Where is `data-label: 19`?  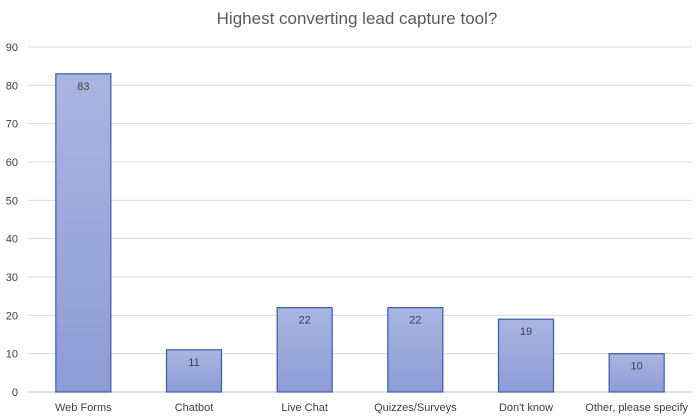
data-label: 19 is located at coordinates (526, 332).